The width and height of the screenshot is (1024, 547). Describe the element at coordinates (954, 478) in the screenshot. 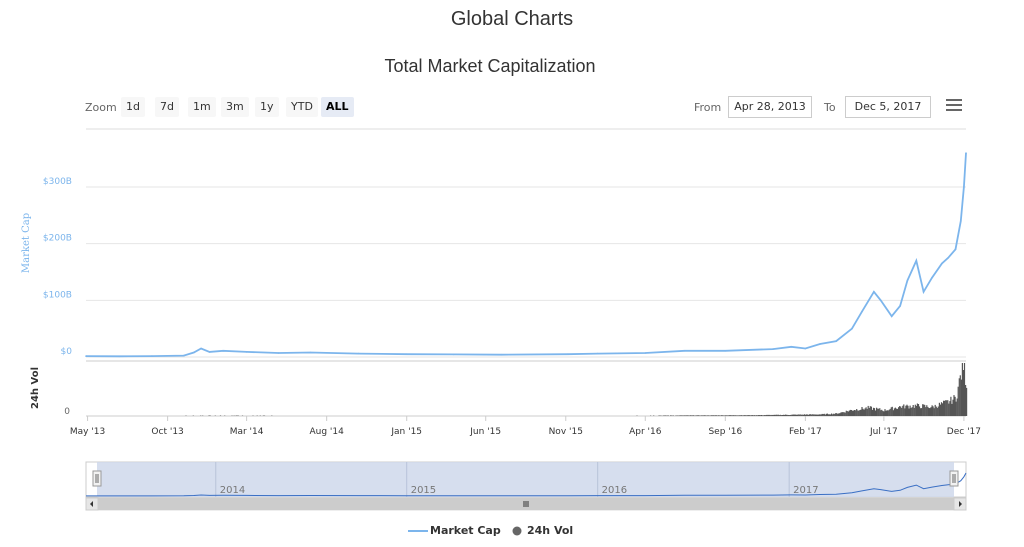

I see `navigator-handle-right` at that location.